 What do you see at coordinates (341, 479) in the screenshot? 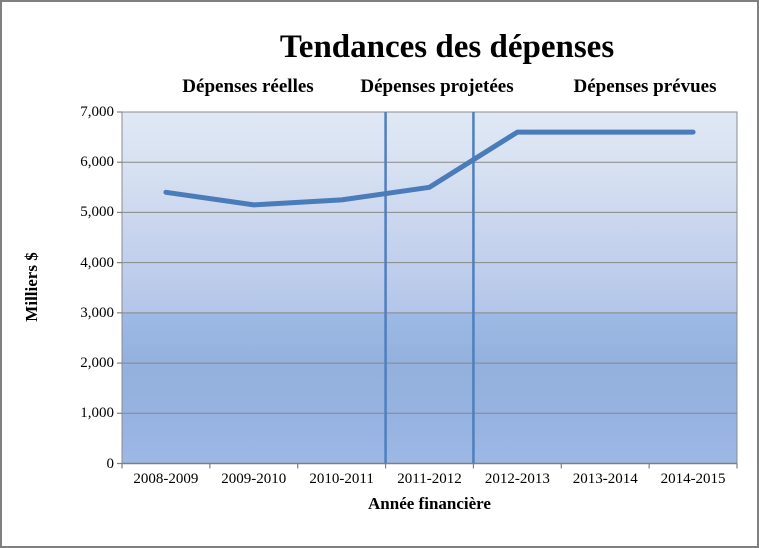
I see `x-tick-label: 2010-2011` at bounding box center [341, 479].